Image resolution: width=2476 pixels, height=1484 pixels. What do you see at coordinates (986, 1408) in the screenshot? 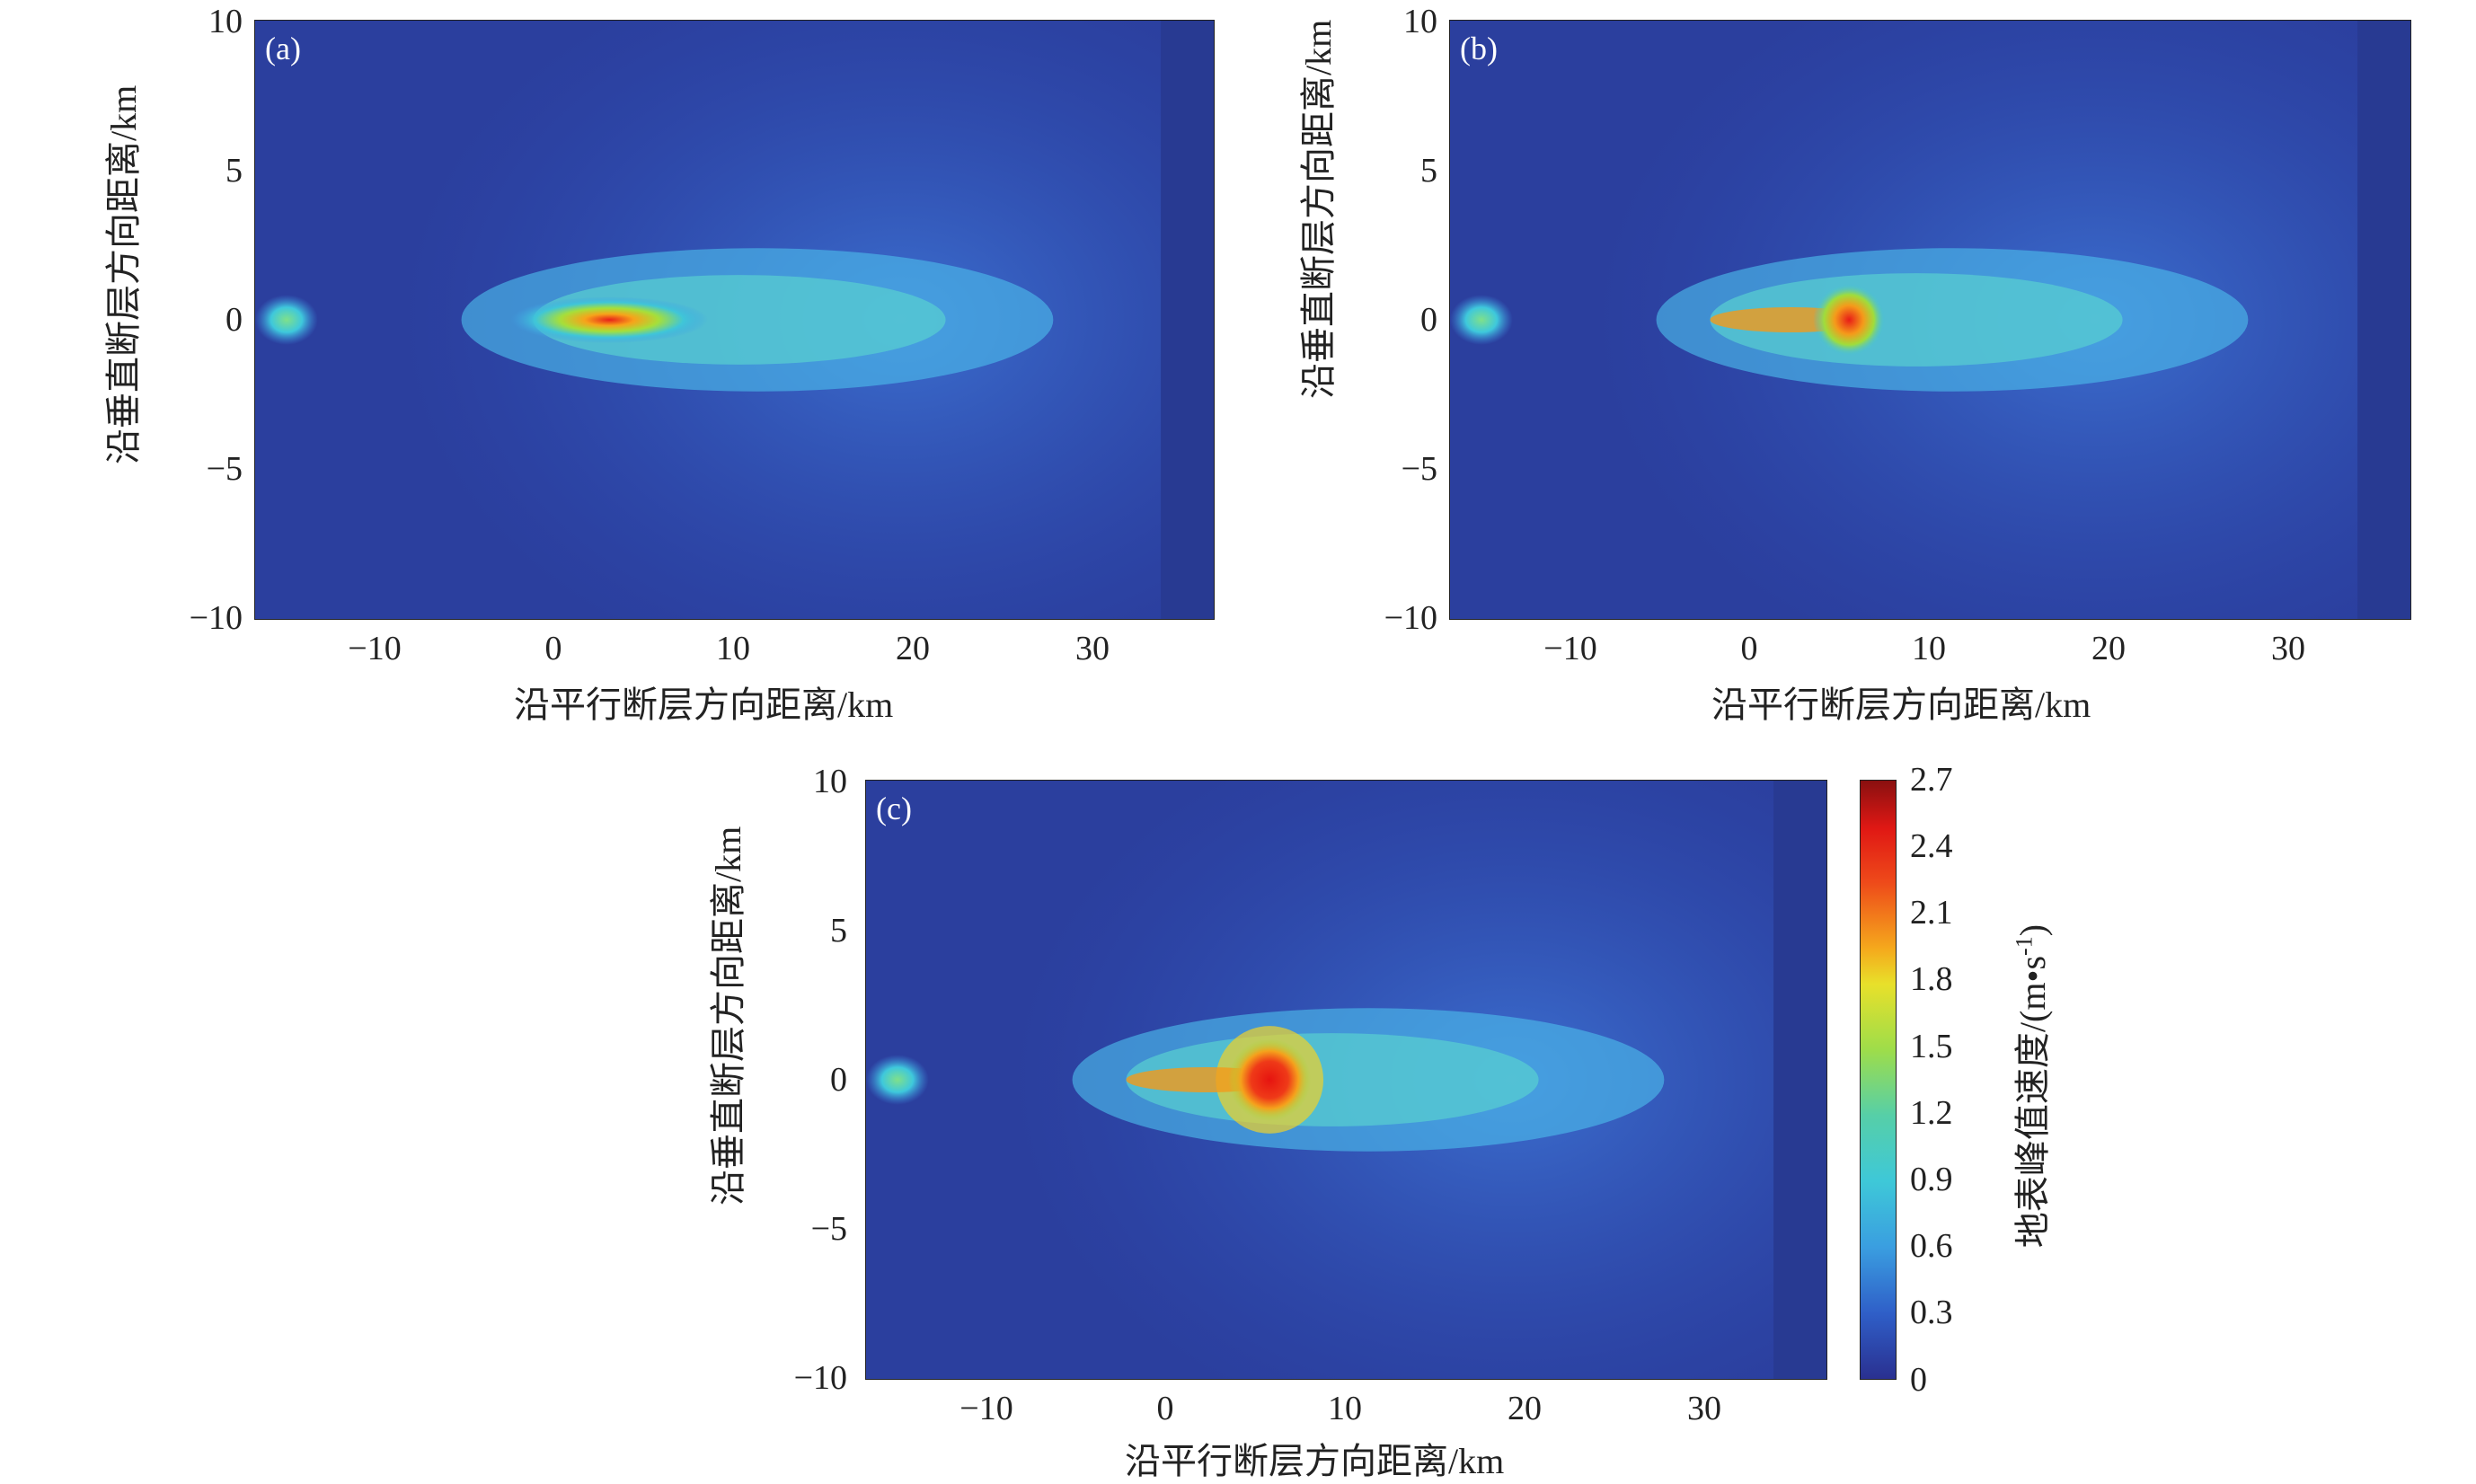
I see `xtick-c-0: −10` at bounding box center [986, 1408].